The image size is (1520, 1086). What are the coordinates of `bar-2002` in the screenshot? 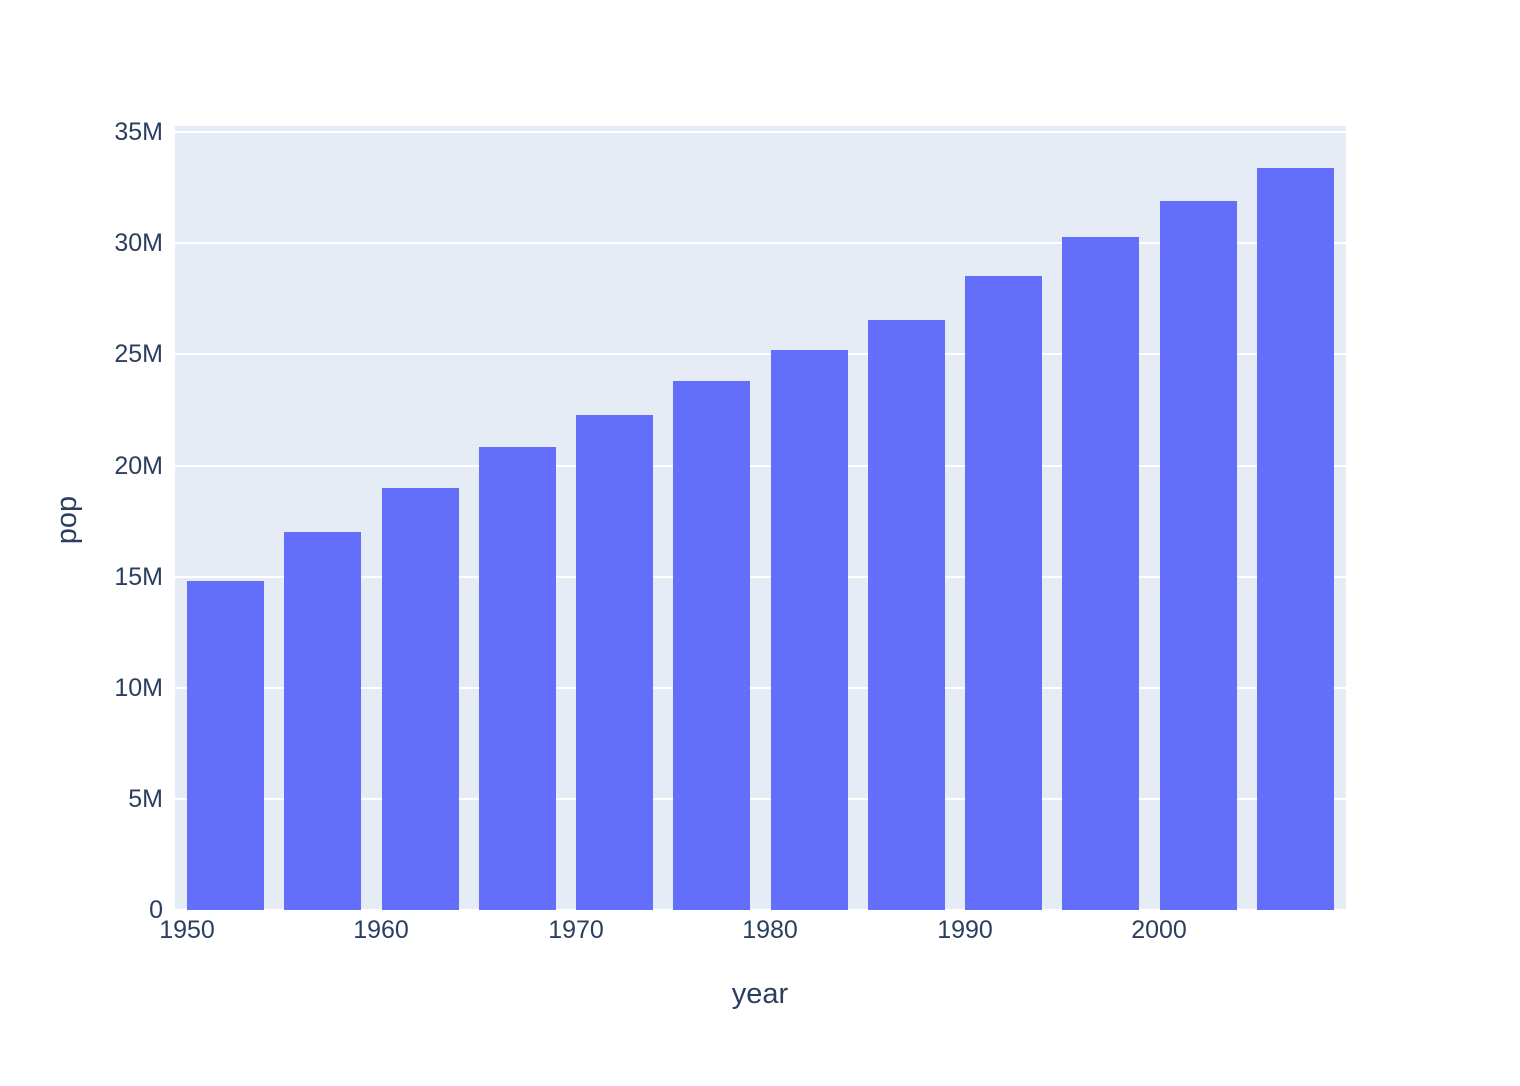 It's located at (1198, 555).